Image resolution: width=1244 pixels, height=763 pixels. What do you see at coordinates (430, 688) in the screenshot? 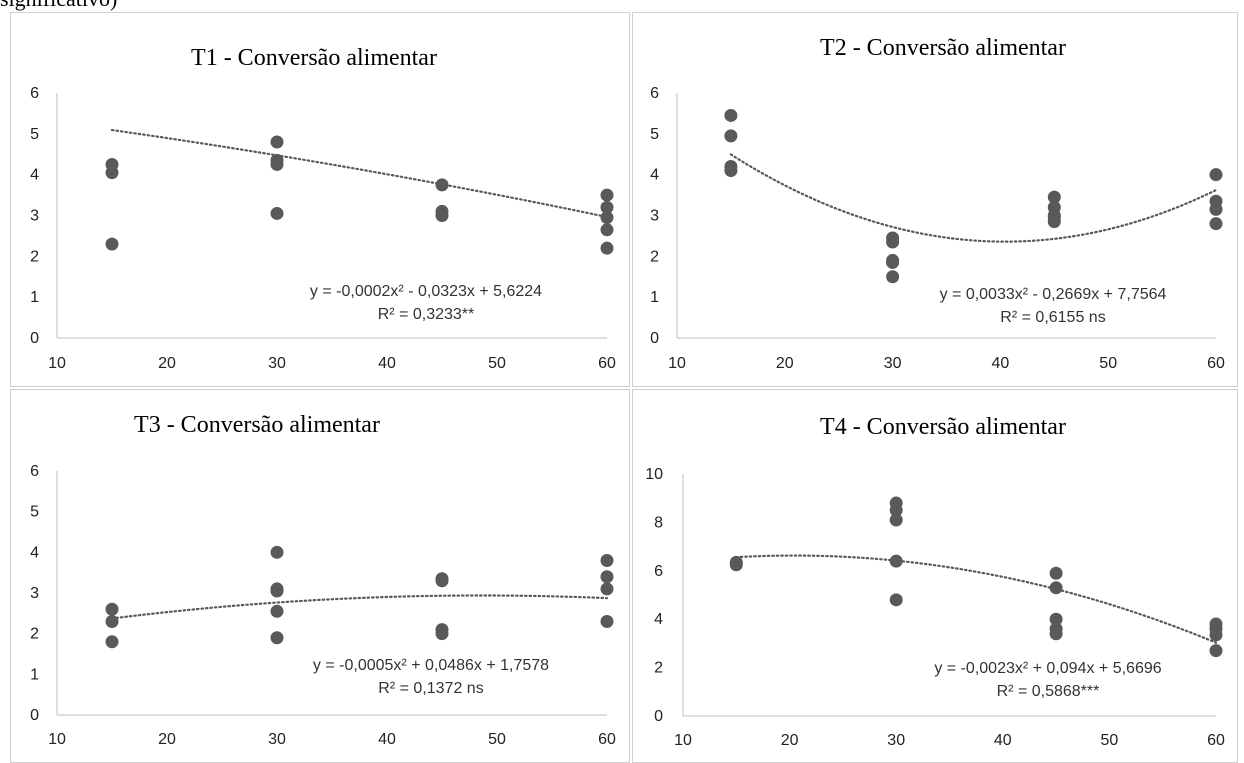
I see `r-squared-label: R² = 0,1372 ns` at bounding box center [430, 688].